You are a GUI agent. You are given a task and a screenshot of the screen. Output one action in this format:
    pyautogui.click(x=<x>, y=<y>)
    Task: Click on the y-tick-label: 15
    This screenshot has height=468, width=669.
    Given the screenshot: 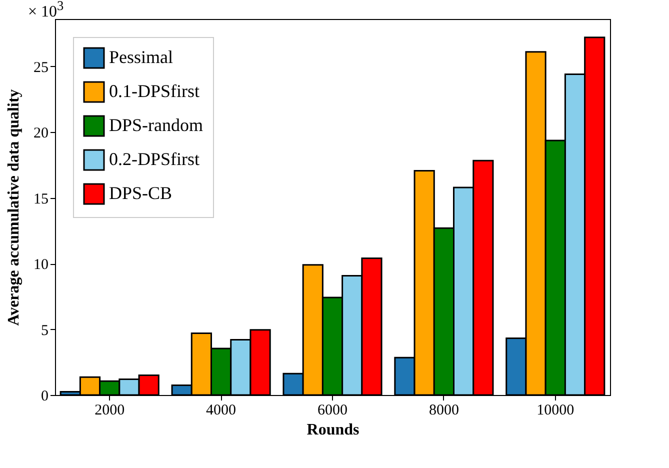 What is the action you would take?
    pyautogui.click(x=41, y=199)
    